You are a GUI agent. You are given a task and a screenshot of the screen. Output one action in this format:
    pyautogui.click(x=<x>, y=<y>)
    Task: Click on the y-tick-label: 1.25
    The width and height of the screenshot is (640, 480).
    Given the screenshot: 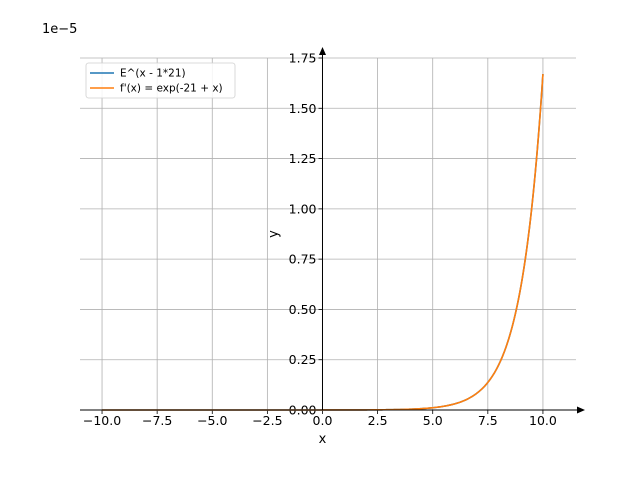 What is the action you would take?
    pyautogui.click(x=303, y=158)
    